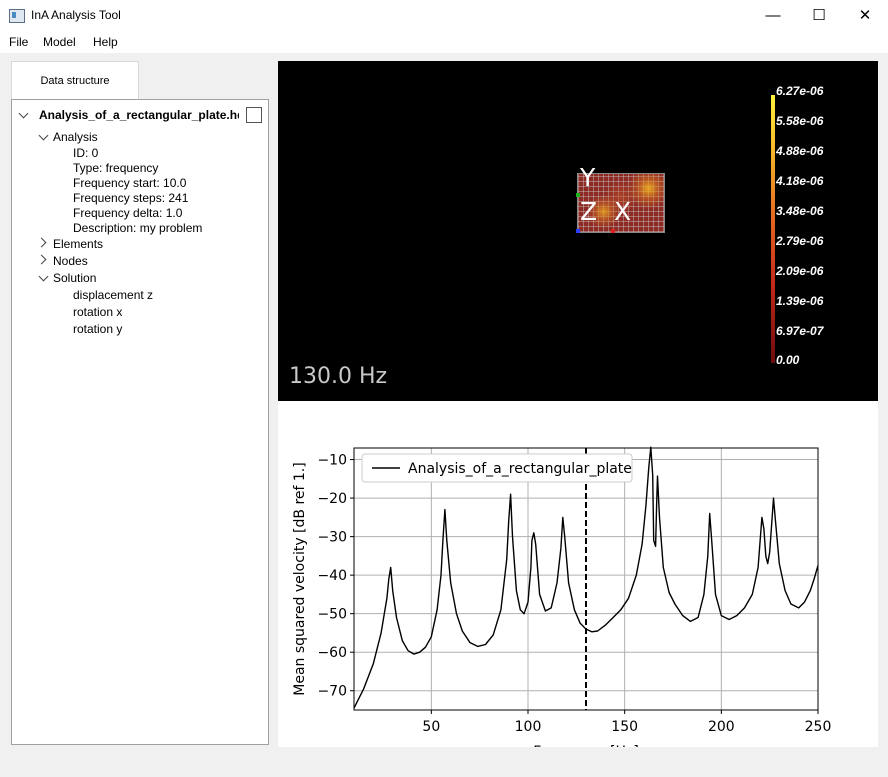 This screenshot has width=888, height=777. I want to click on colorbar-label: 2.09e-06, so click(800, 271).